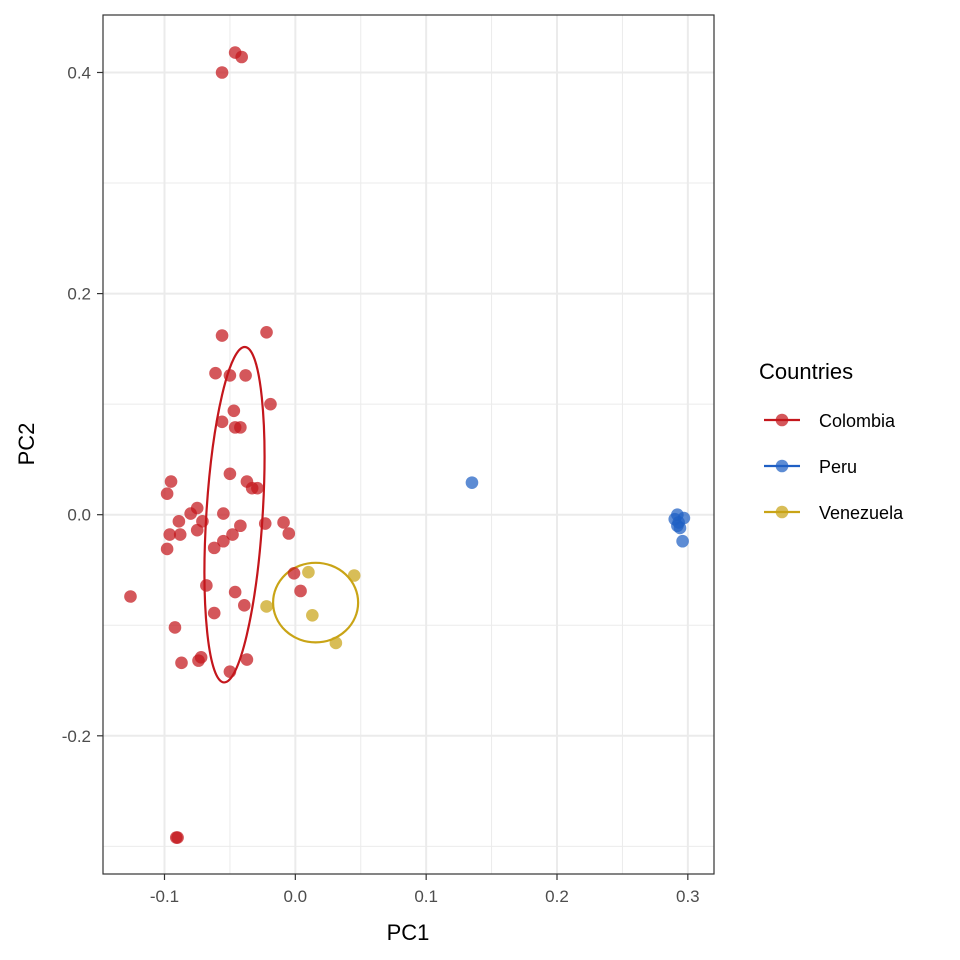  I want to click on y-tick-label: 0.4, so click(79, 72).